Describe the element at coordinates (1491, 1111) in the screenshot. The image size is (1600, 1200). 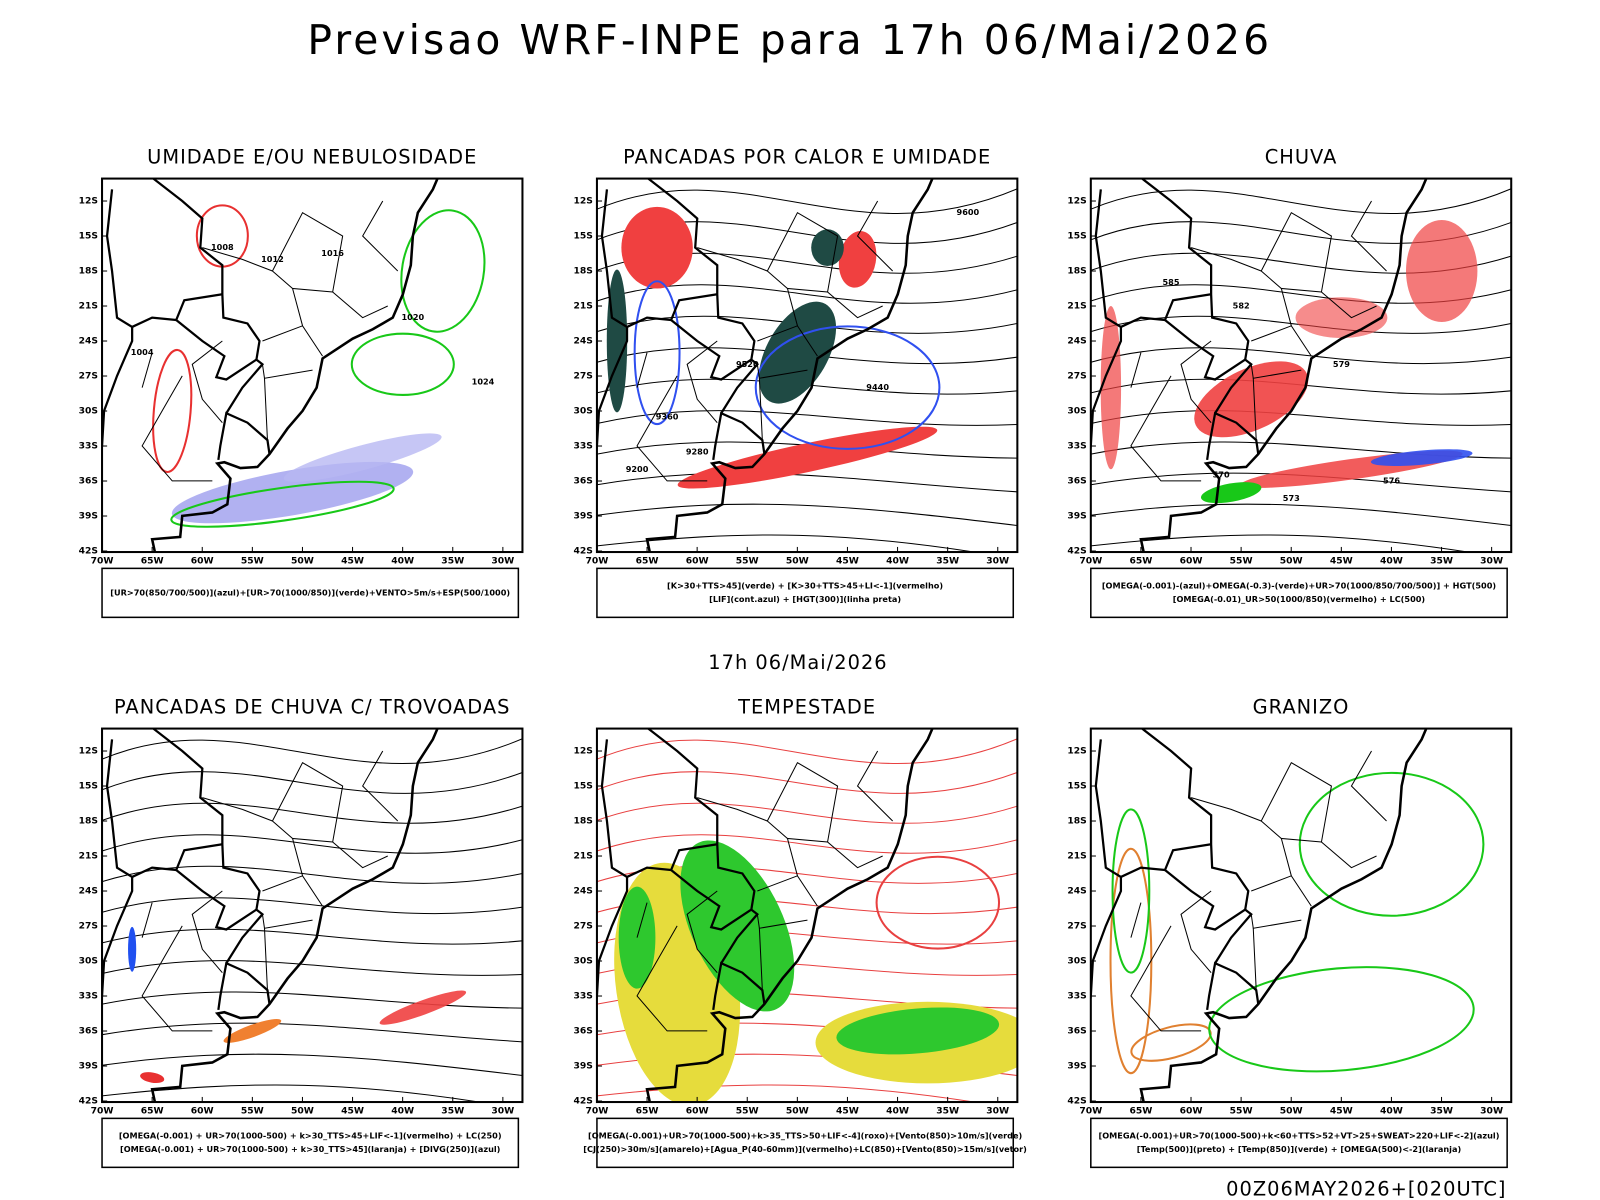
I see `lon-label: 30W` at that location.